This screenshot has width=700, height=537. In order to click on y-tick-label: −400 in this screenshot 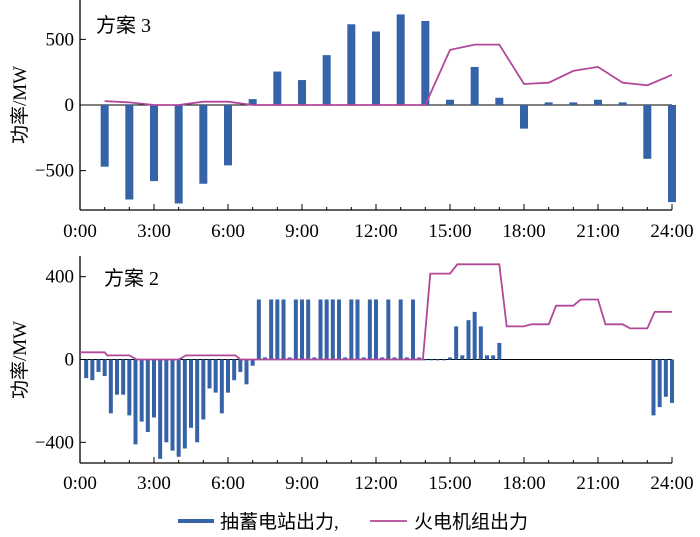, I will do `click(54, 442)`.